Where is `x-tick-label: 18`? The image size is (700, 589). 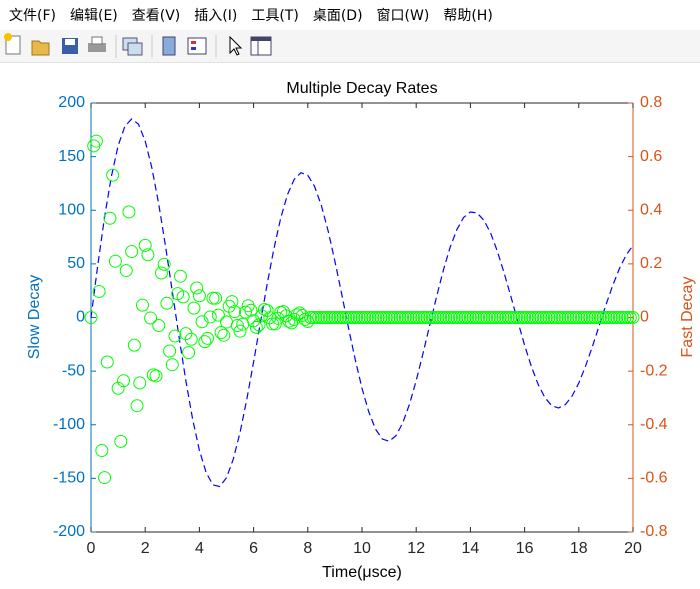 x-tick-label: 18 is located at coordinates (579, 548).